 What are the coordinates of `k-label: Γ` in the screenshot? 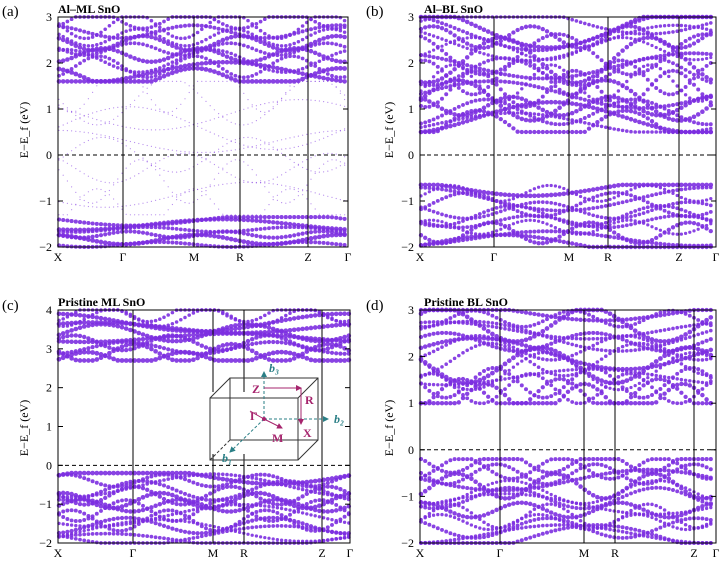 It's located at (348, 257).